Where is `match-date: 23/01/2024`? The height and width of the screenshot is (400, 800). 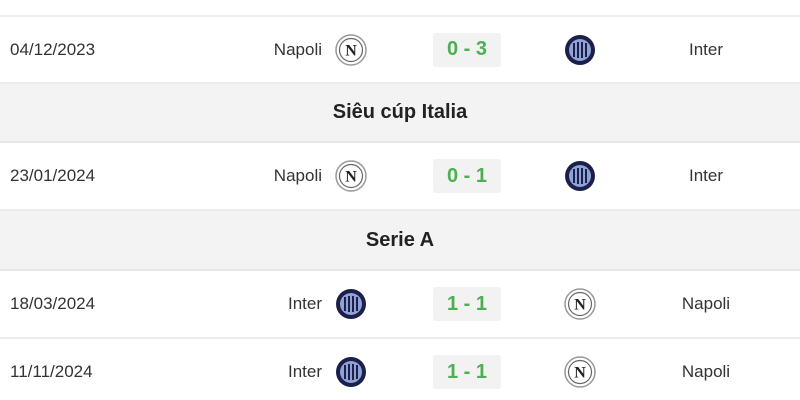 match-date: 23/01/2024 is located at coordinates (53, 175).